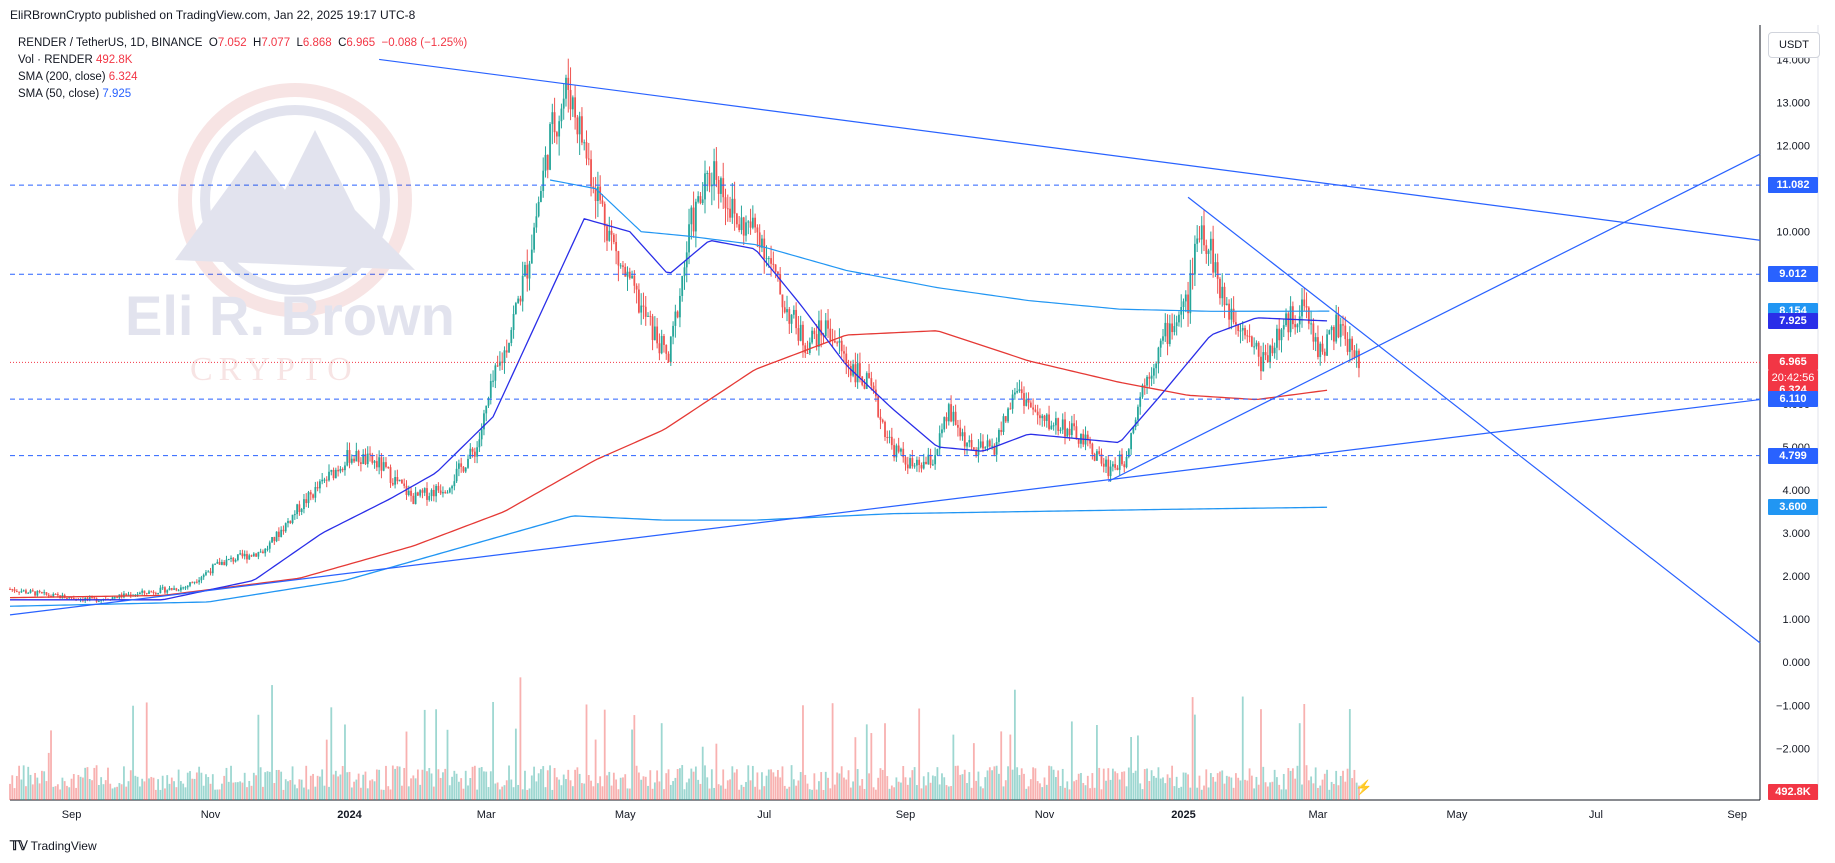 The height and width of the screenshot is (863, 1835). What do you see at coordinates (62, 77) in the screenshot?
I see `sma200-label: SMA (200, close)` at bounding box center [62, 77].